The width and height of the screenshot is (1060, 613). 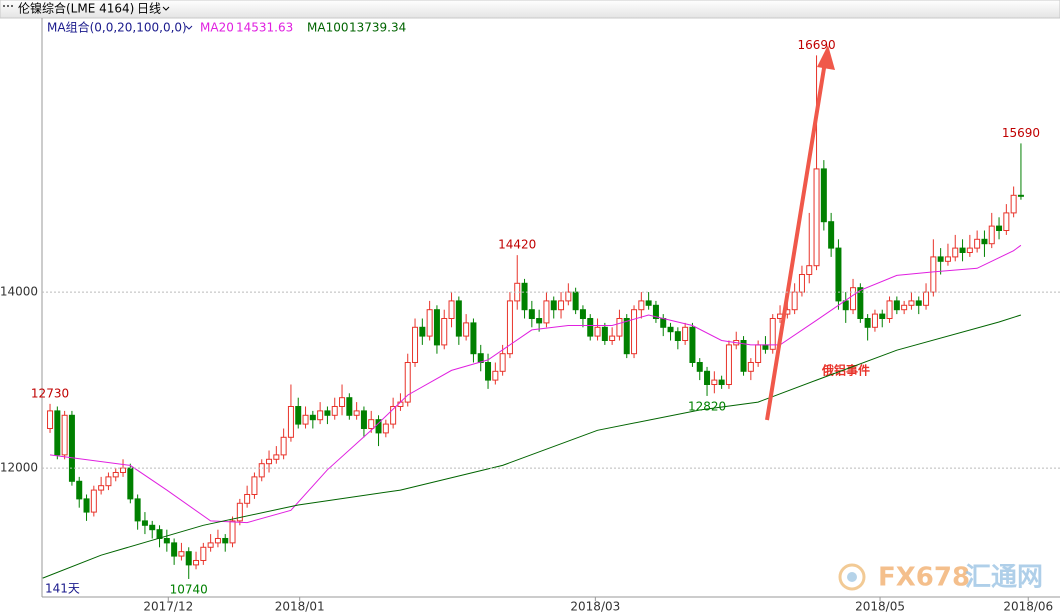 I want to click on indicator-selector: MA组合(0,0,20,100,0,0), so click(x=117, y=27).